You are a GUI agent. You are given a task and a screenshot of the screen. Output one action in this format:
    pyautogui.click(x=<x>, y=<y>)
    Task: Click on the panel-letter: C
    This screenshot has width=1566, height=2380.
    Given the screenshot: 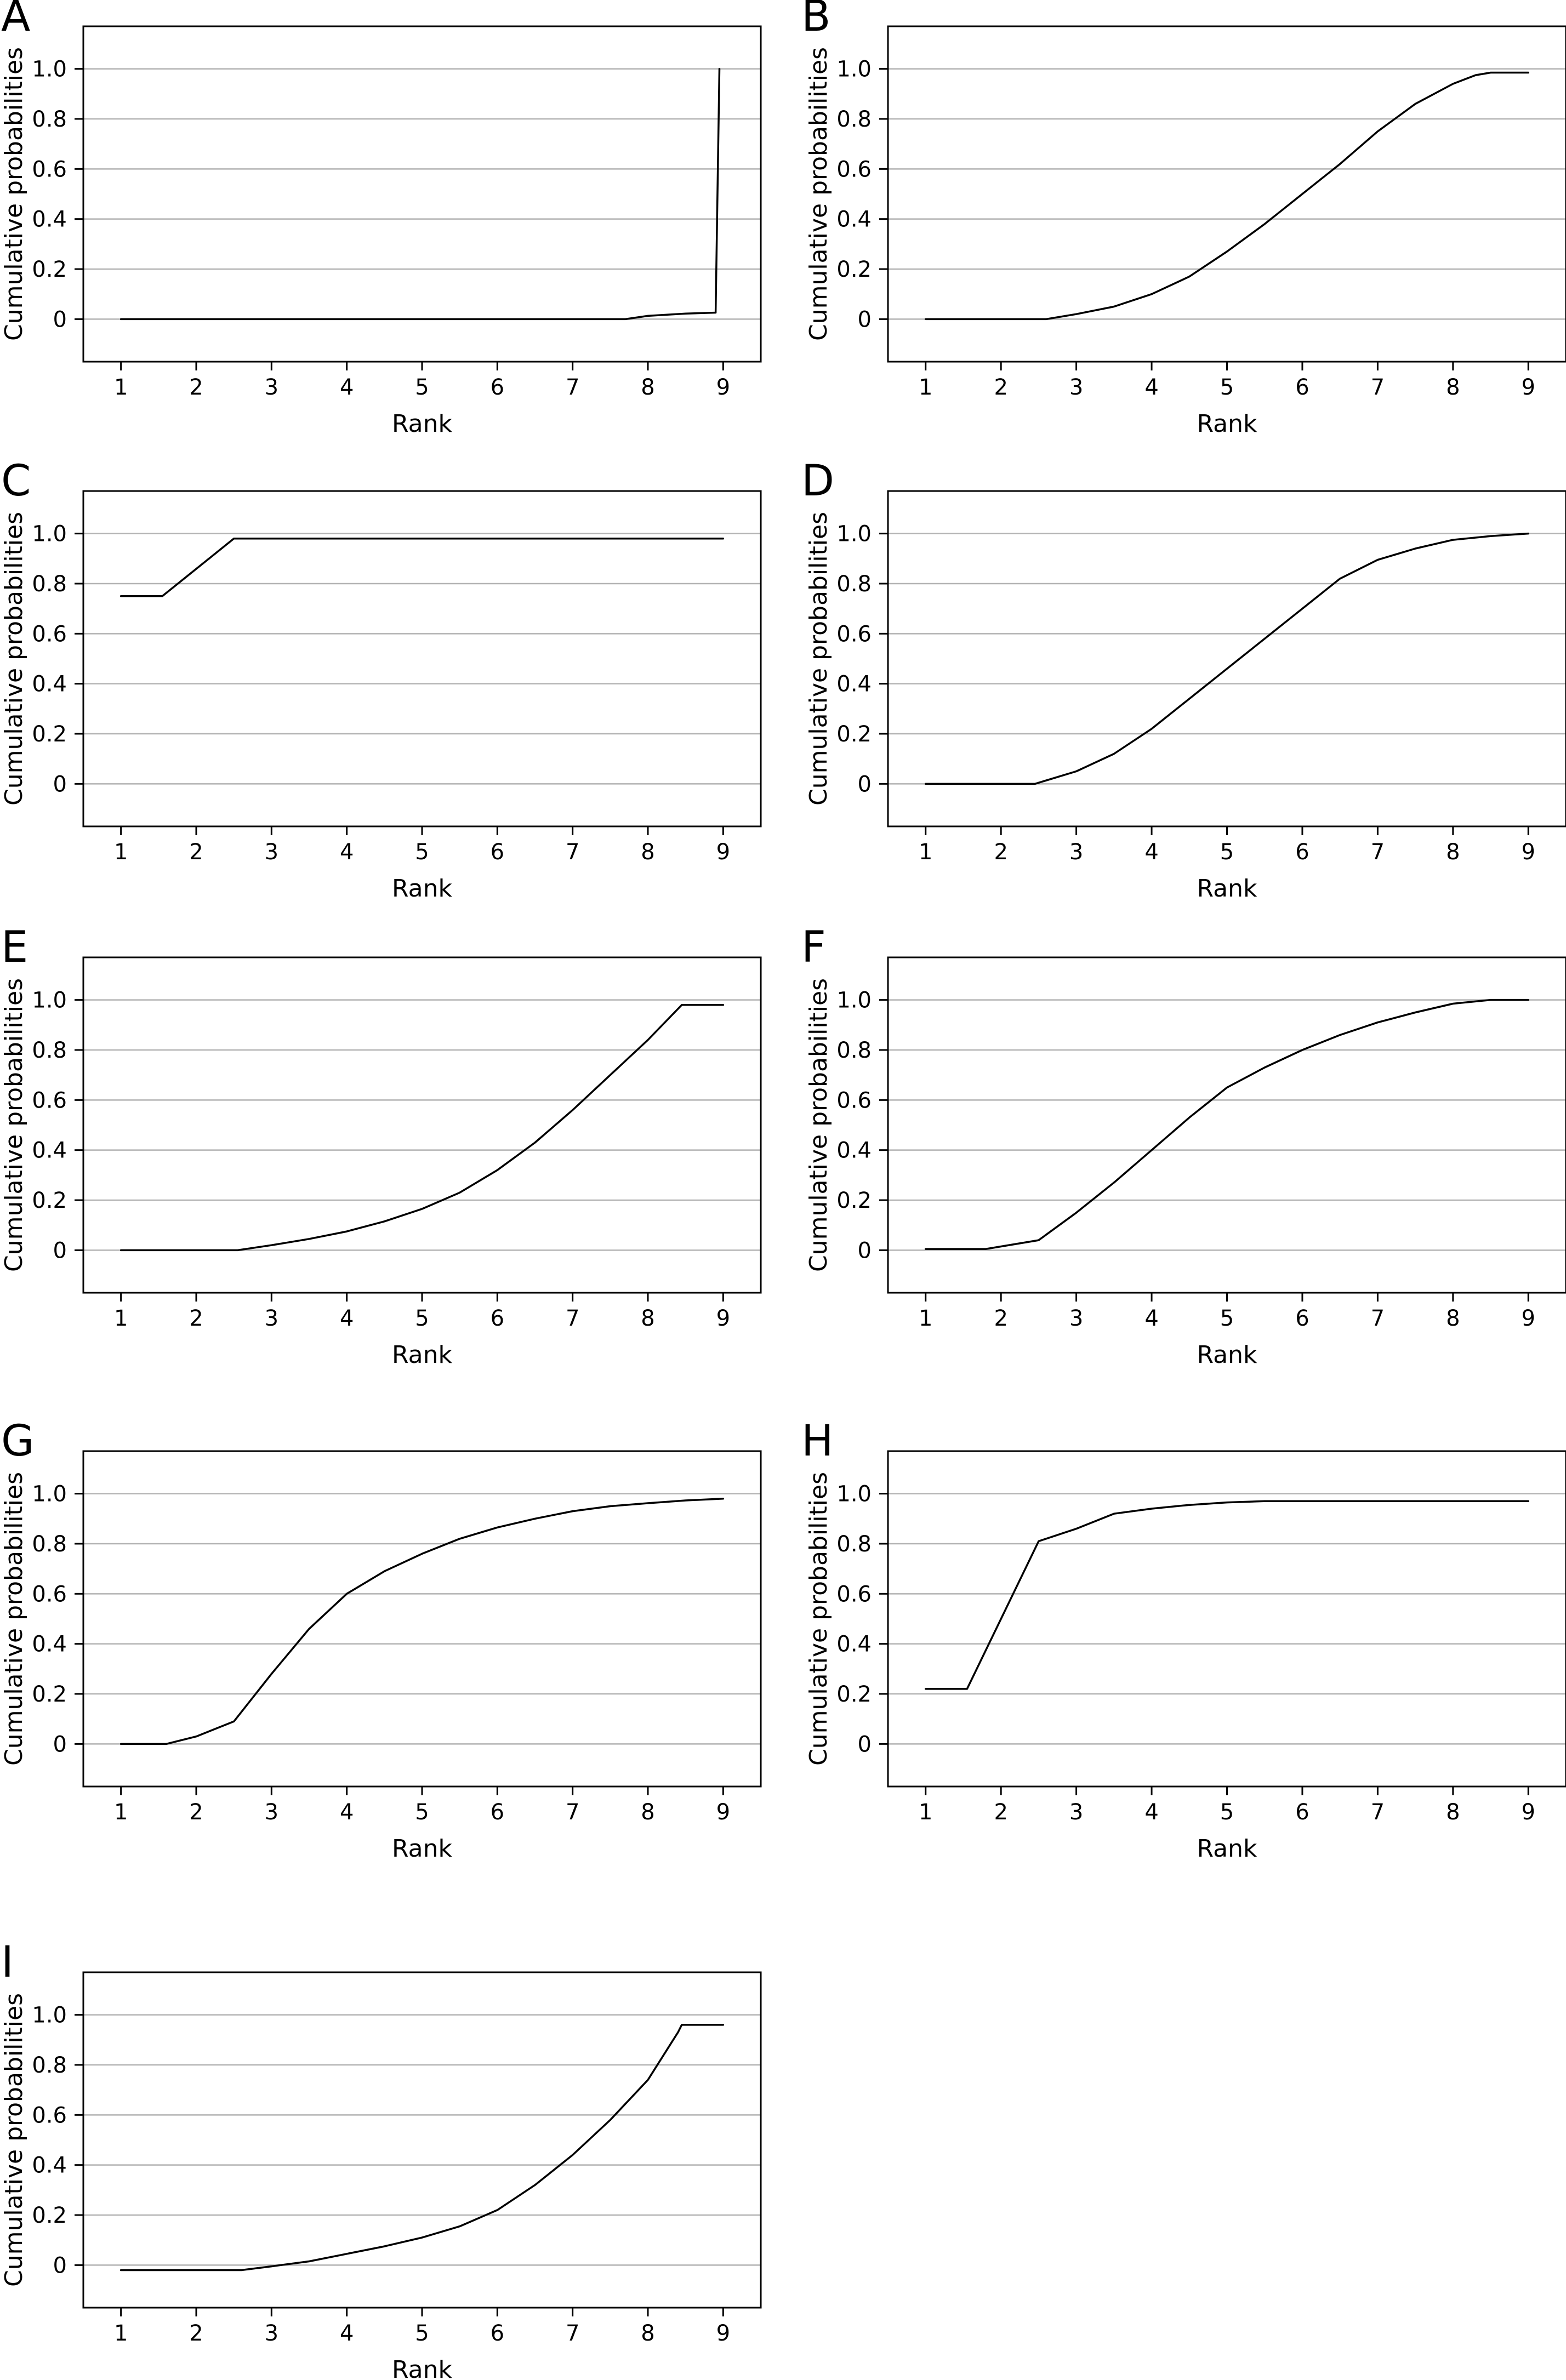 What is the action you would take?
    pyautogui.click(x=16, y=481)
    